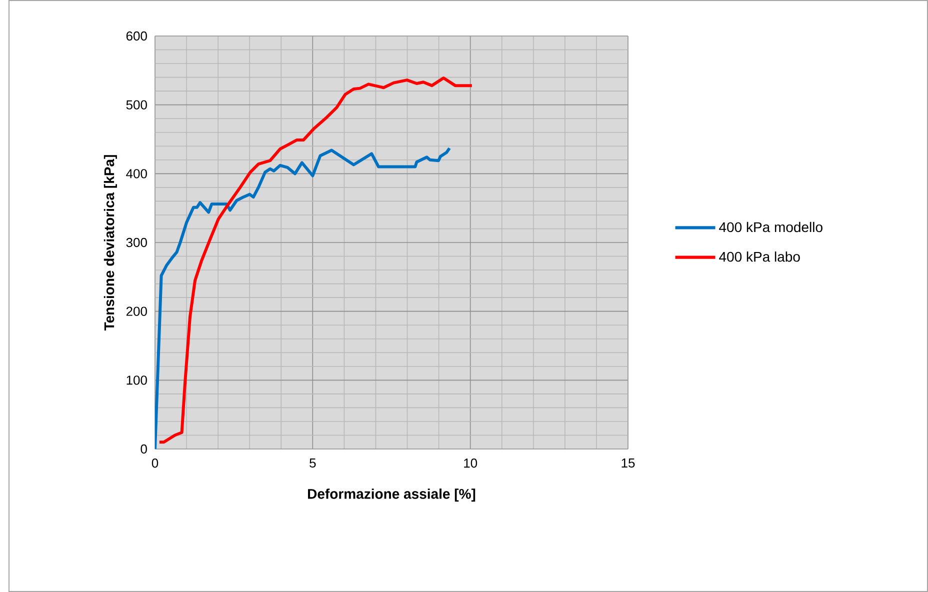 This screenshot has height=592, width=928. Describe the element at coordinates (143, 449) in the screenshot. I see `y-tick-label: 0` at that location.